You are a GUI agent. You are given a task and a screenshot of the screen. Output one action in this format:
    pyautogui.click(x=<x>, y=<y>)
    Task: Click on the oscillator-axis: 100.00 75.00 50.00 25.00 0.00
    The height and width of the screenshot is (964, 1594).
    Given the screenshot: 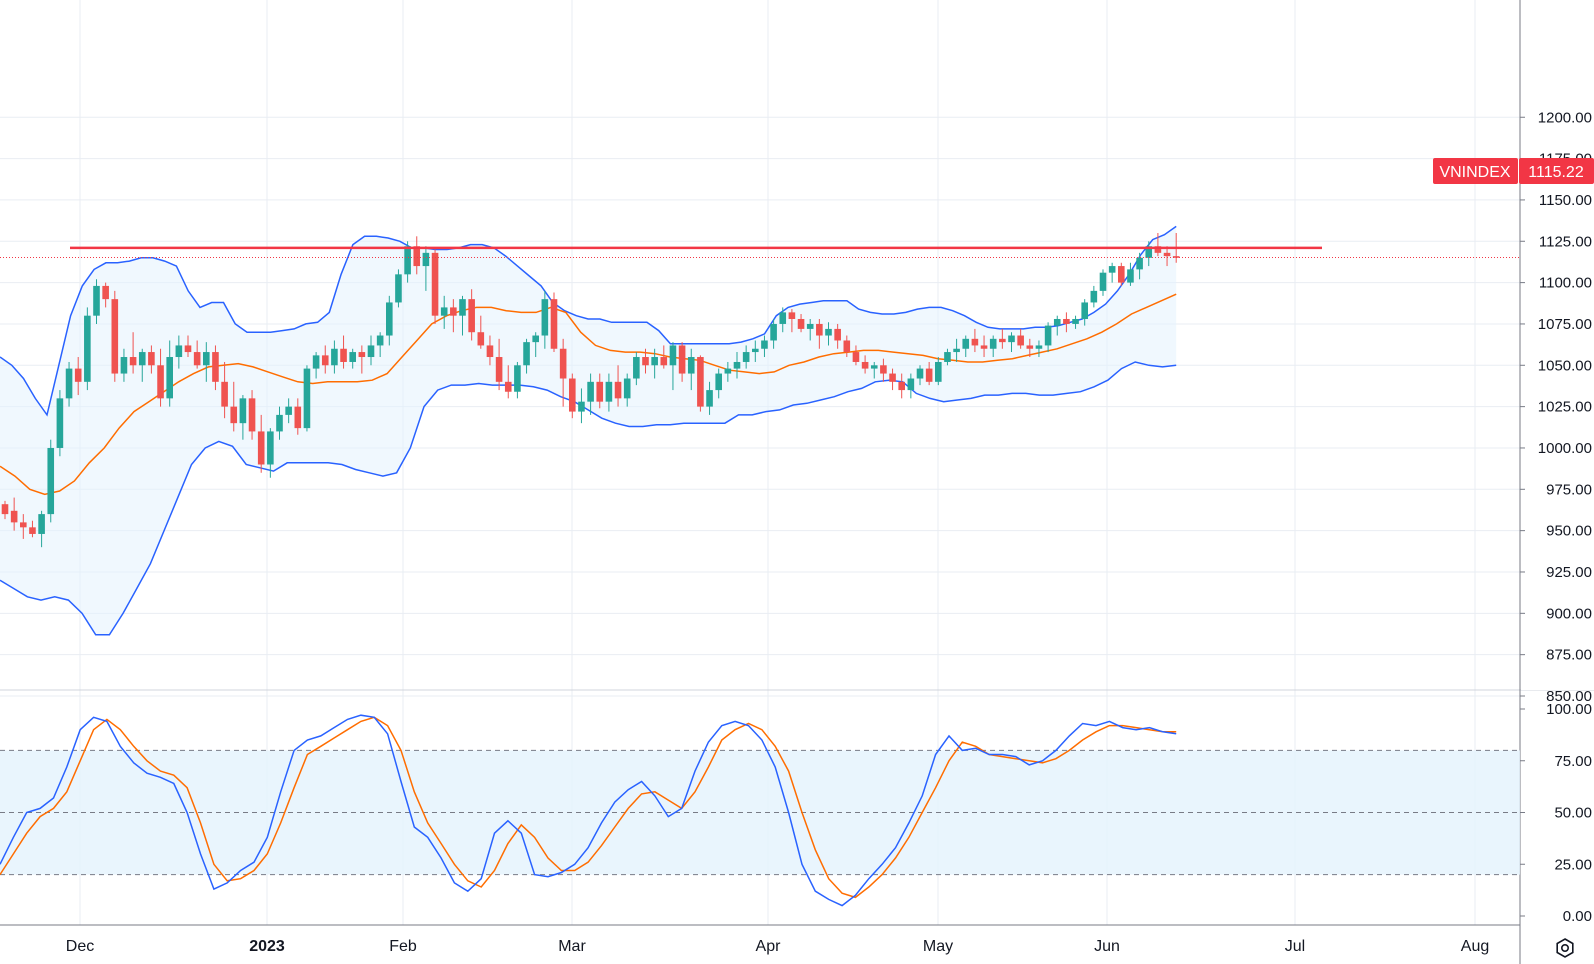 What is the action you would take?
    pyautogui.click(x=1556, y=813)
    